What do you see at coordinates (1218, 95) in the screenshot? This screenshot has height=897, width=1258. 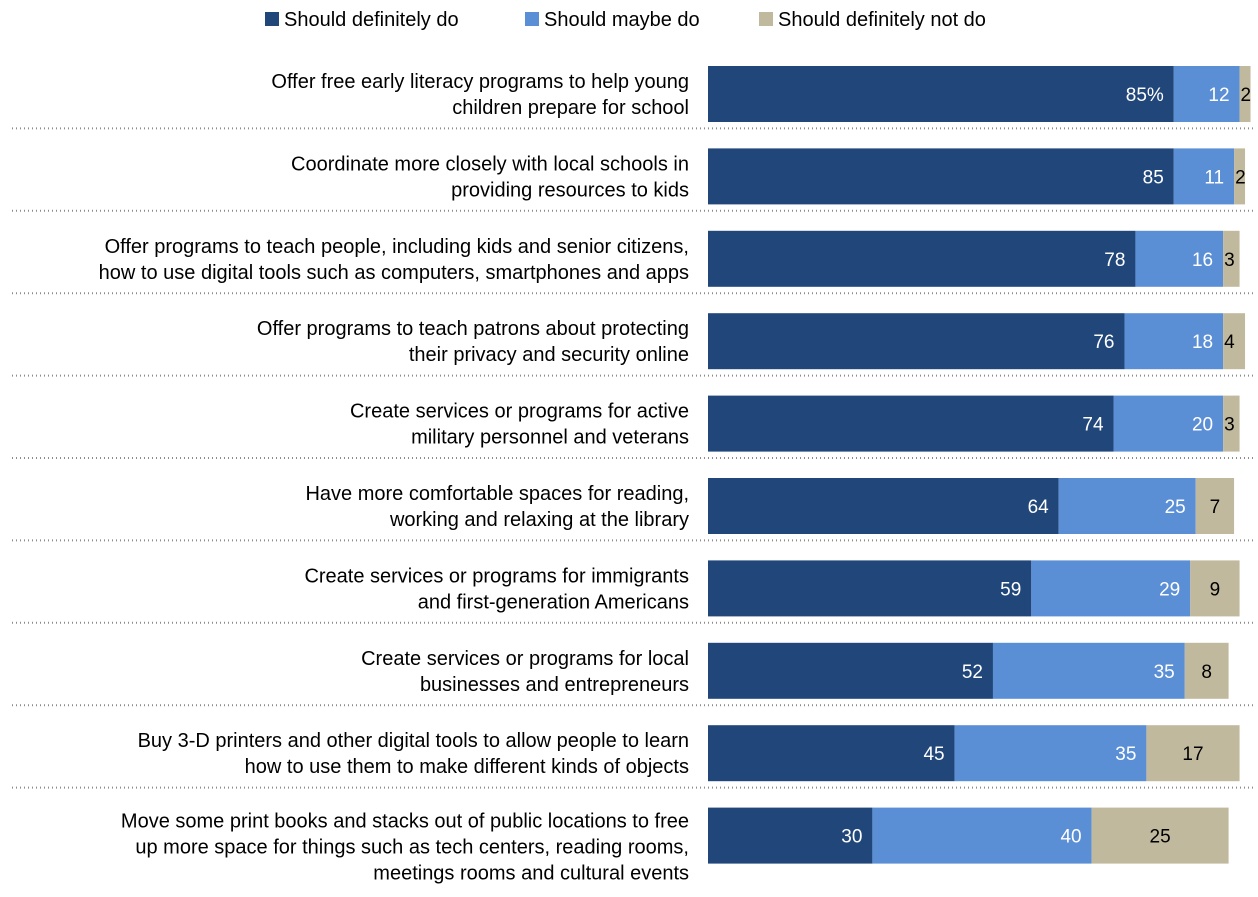 I see `bar-value-label: 12` at bounding box center [1218, 95].